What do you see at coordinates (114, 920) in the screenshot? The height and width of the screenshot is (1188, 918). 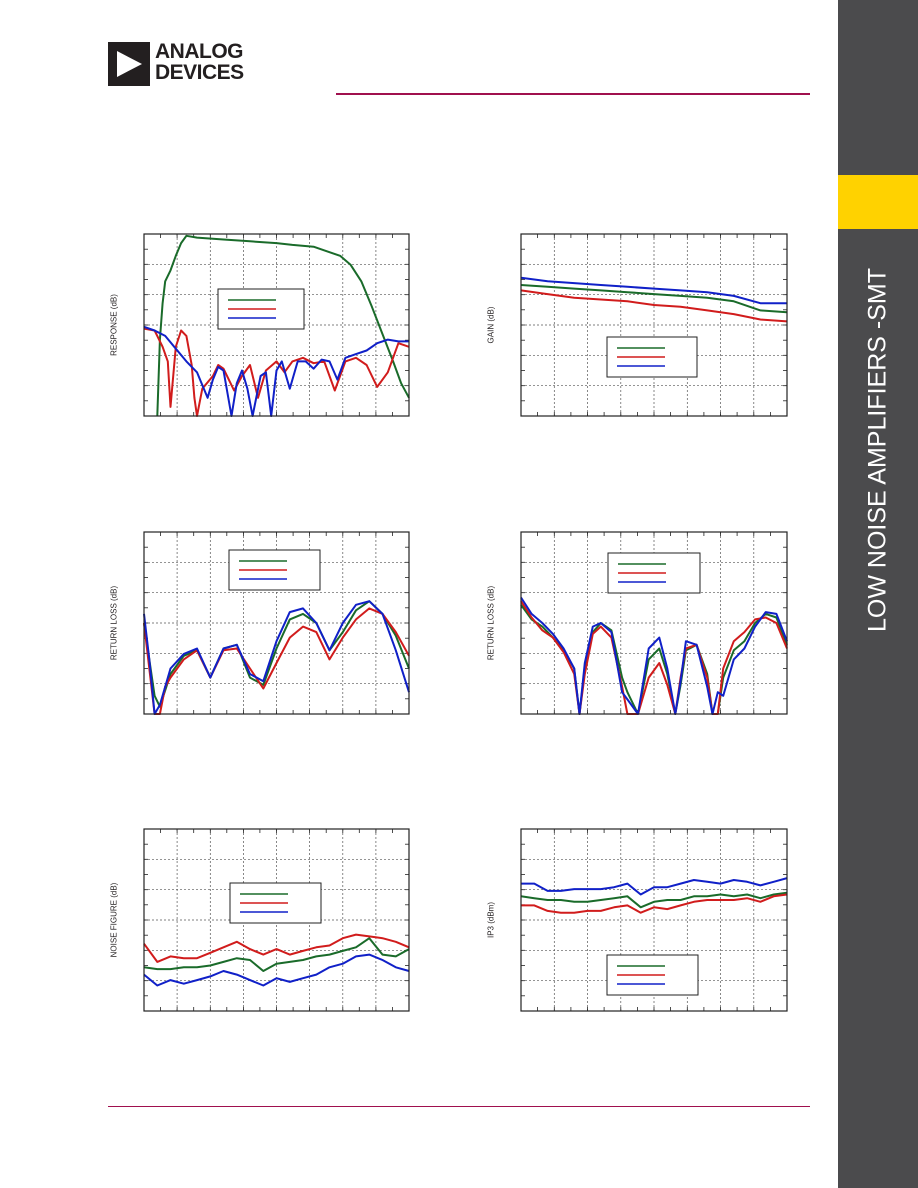 I see `y-axis-label: NOISE FIGURE (dB)` at bounding box center [114, 920].